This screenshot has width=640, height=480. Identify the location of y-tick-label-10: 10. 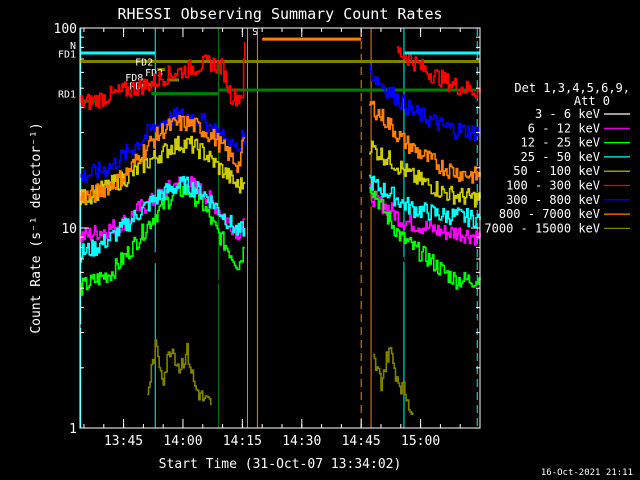
(69, 229).